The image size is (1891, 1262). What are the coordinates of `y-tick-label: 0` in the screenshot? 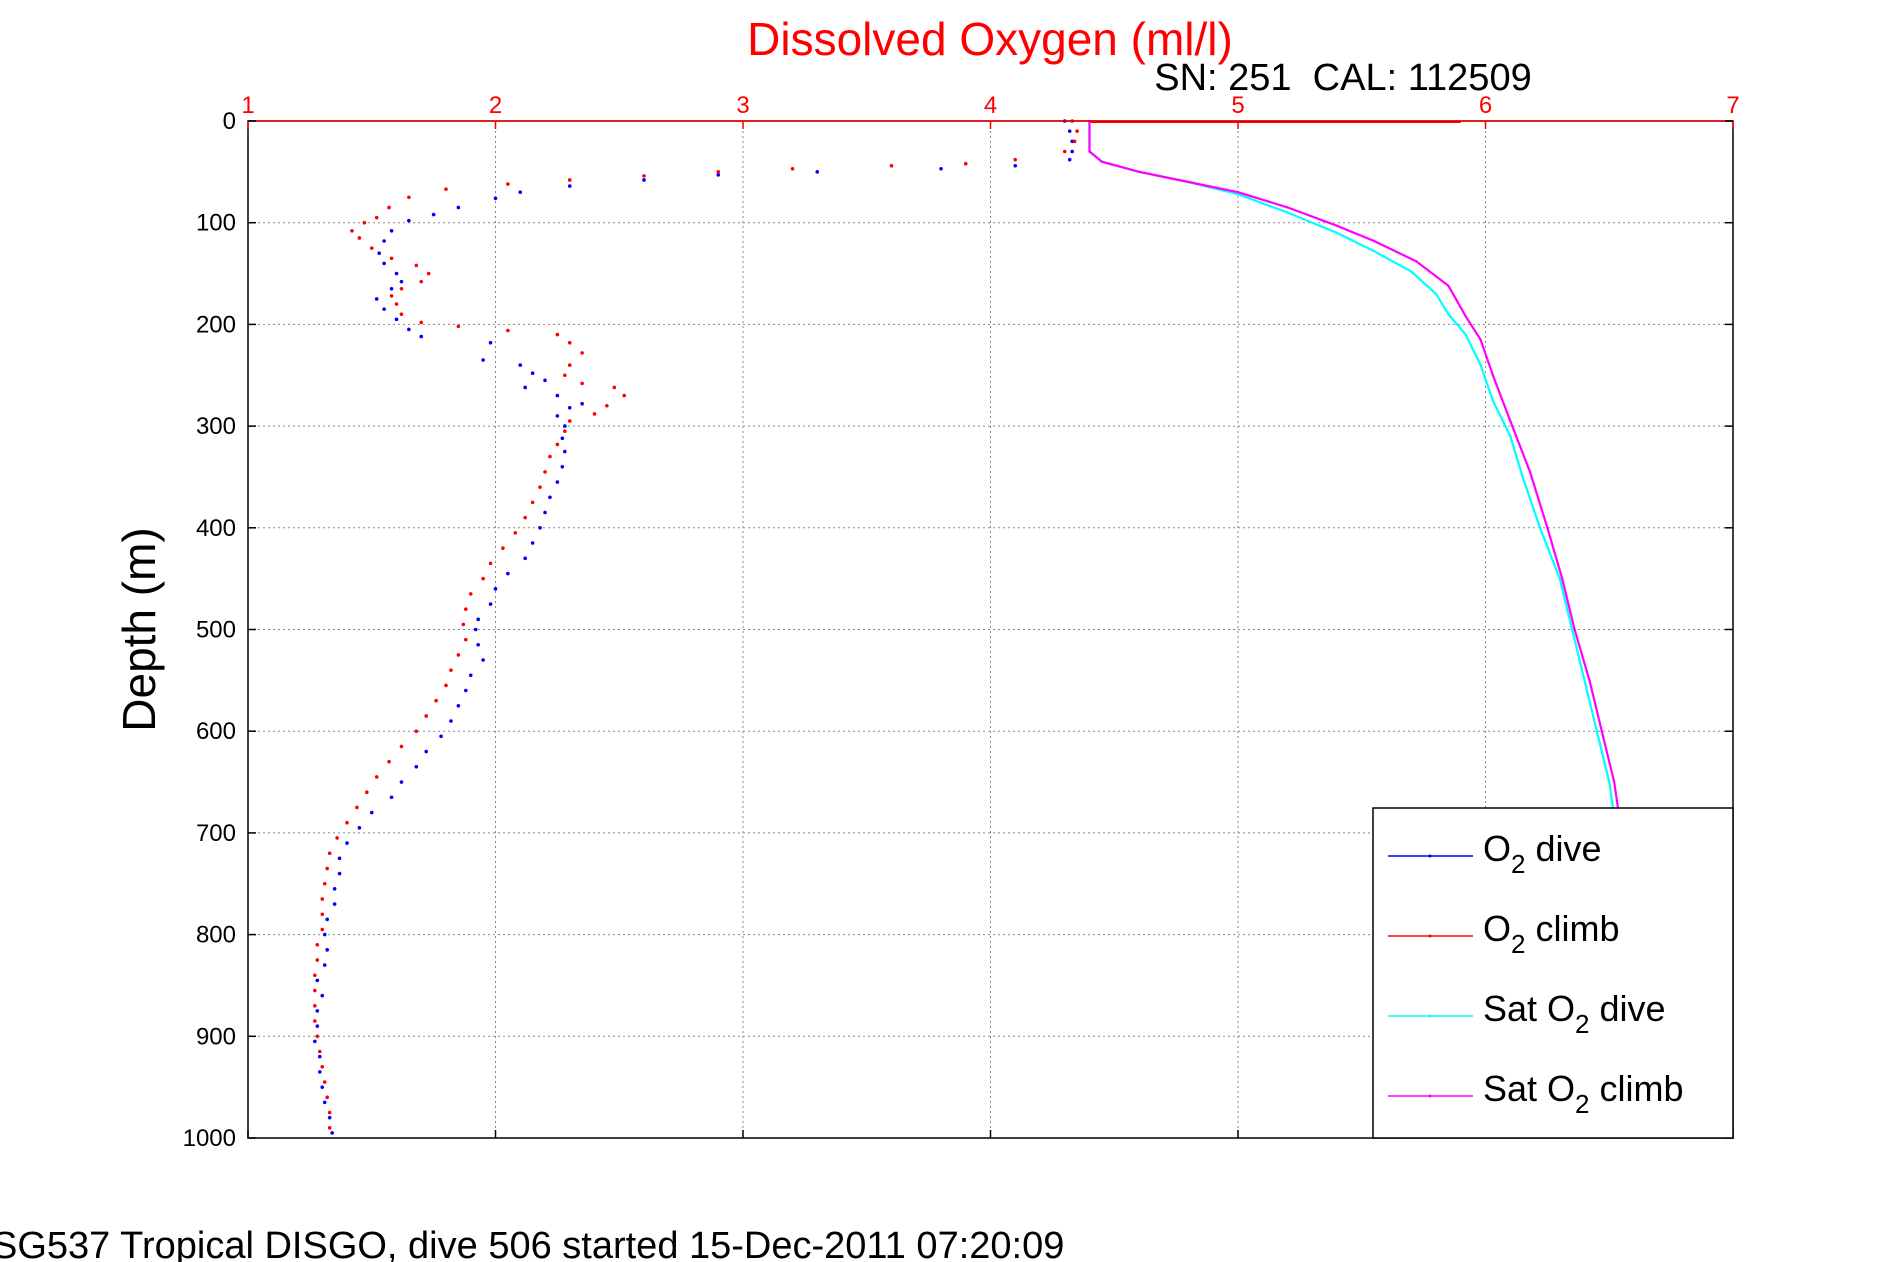 It's located at (229, 121).